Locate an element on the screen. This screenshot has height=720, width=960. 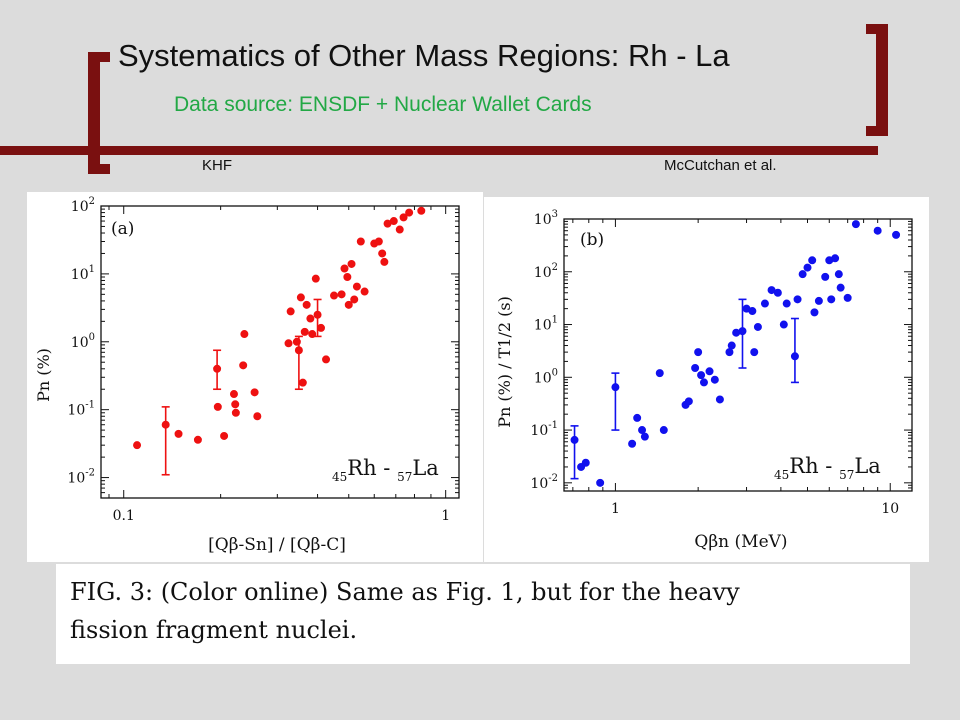
chart-b-y-tick-label: 10³ is located at coordinates (546, 218).